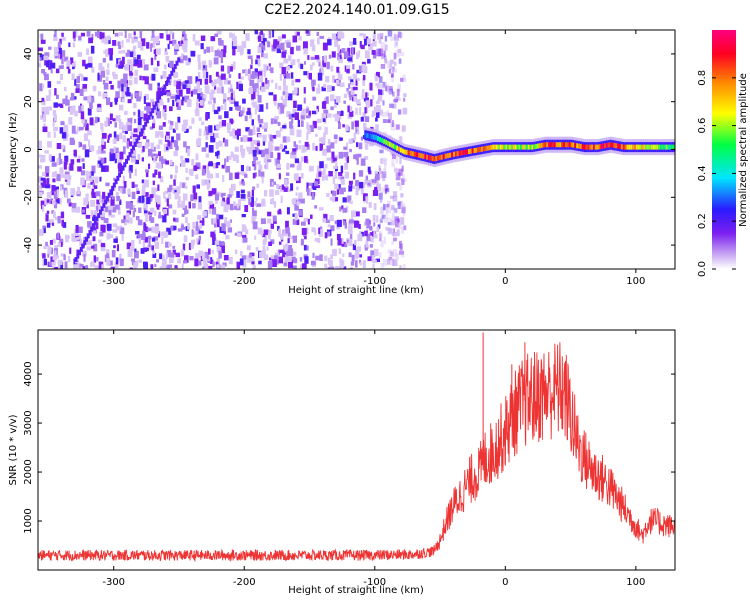 The width and height of the screenshot is (750, 600). Describe the element at coordinates (356, 590) in the screenshot. I see `snr-x-label: Height of straight line (km)` at that location.